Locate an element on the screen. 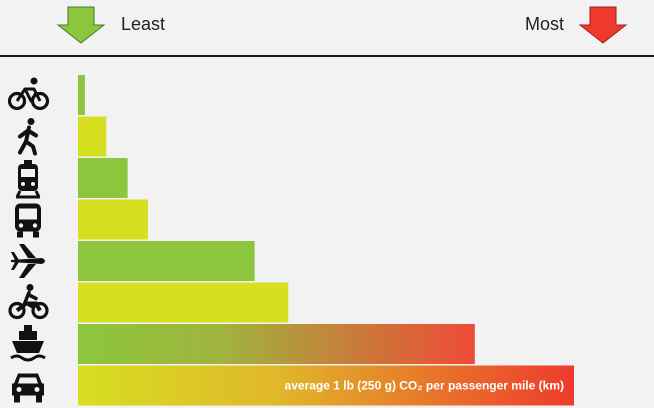  chart-header: Least Most is located at coordinates (327, 28).